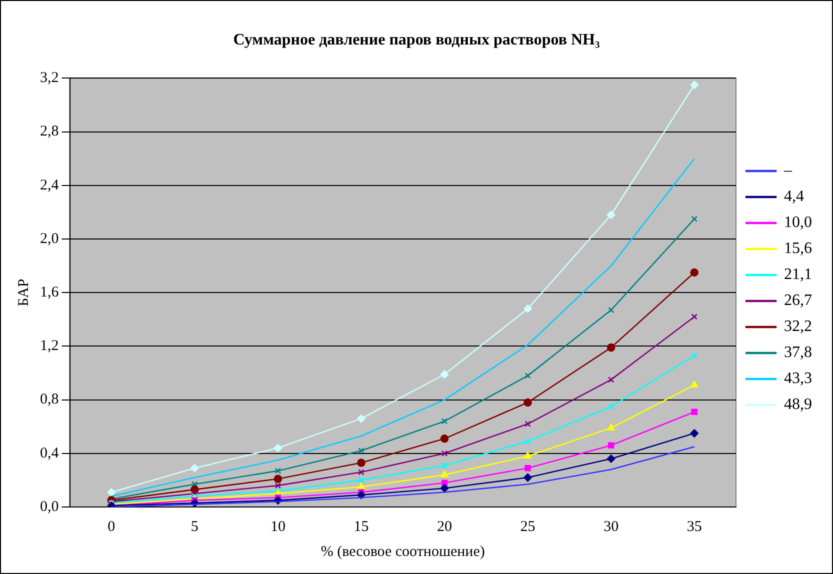 Image resolution: width=833 pixels, height=574 pixels. I want to click on x-tick-label: 0, so click(112, 526).